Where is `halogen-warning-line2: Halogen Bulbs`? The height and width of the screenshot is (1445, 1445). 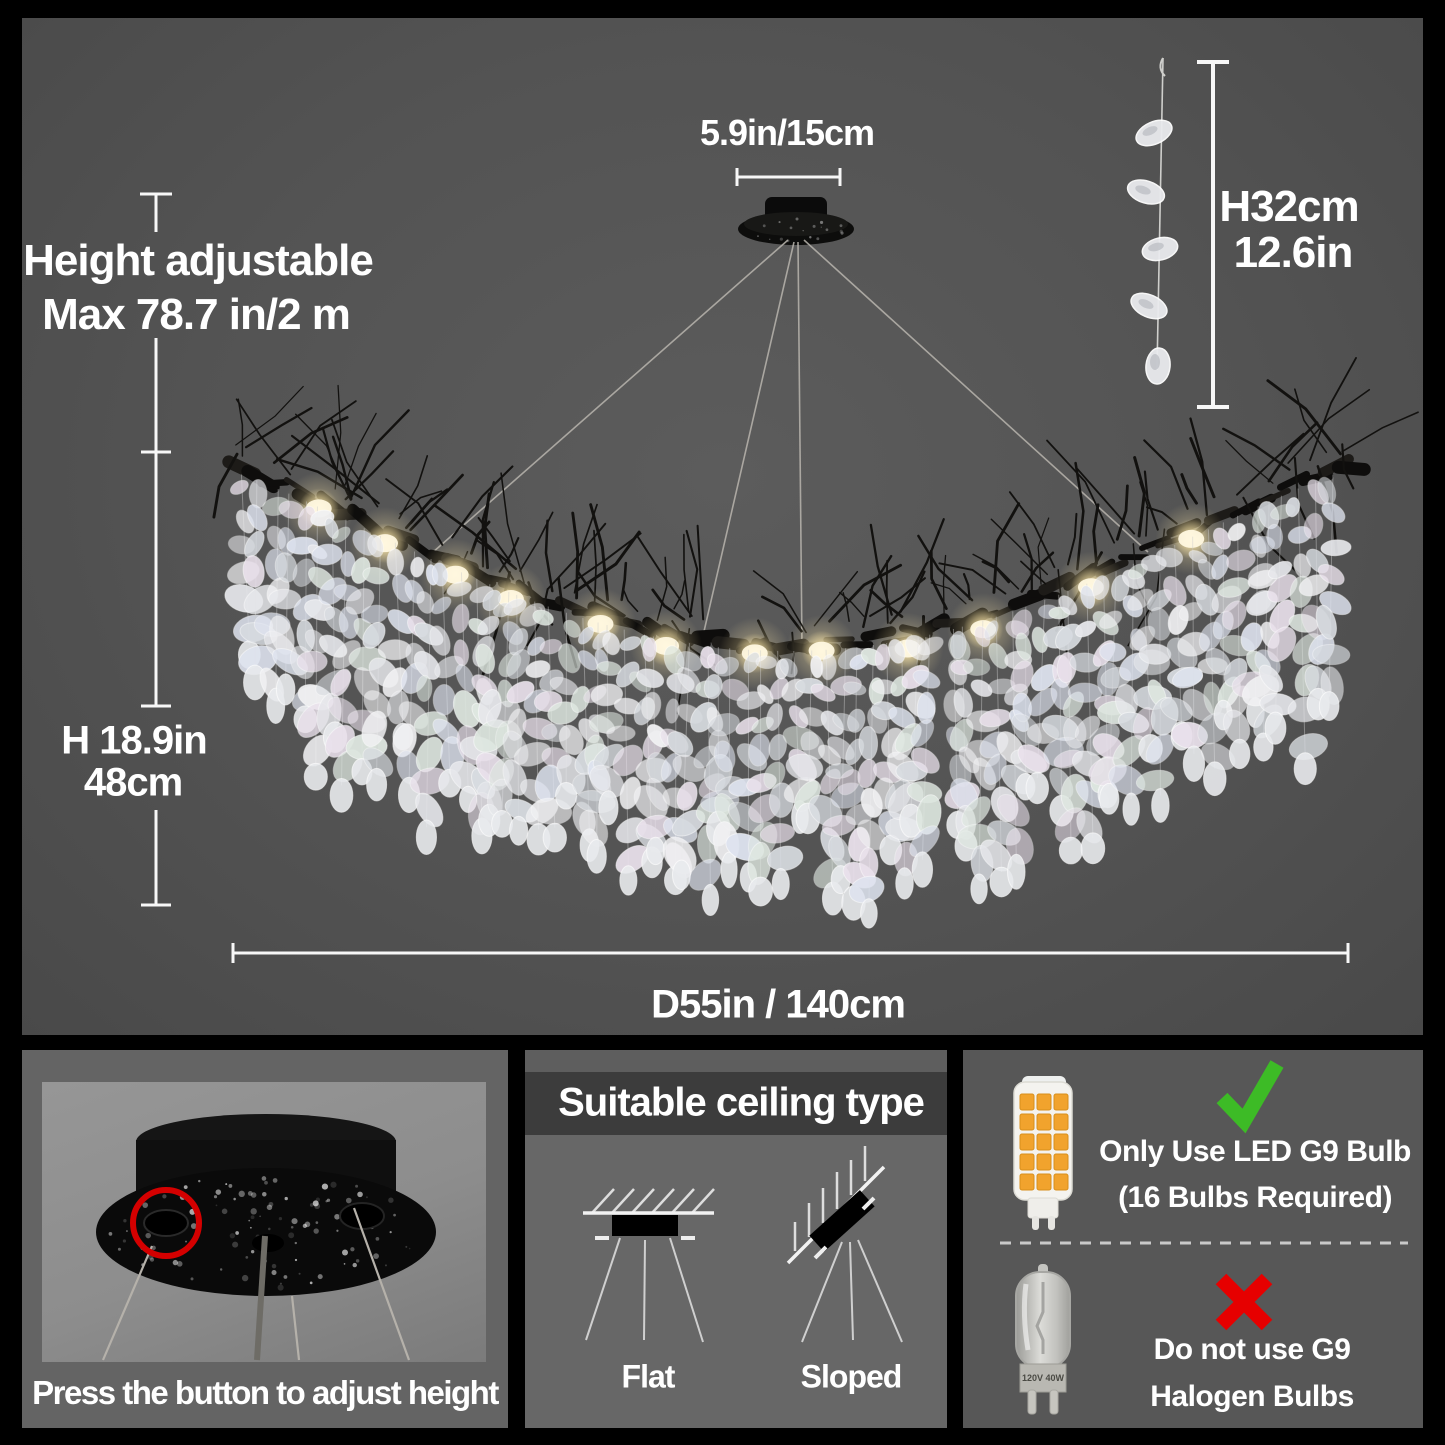 halogen-warning-line2: Halogen Bulbs is located at coordinates (1252, 1396).